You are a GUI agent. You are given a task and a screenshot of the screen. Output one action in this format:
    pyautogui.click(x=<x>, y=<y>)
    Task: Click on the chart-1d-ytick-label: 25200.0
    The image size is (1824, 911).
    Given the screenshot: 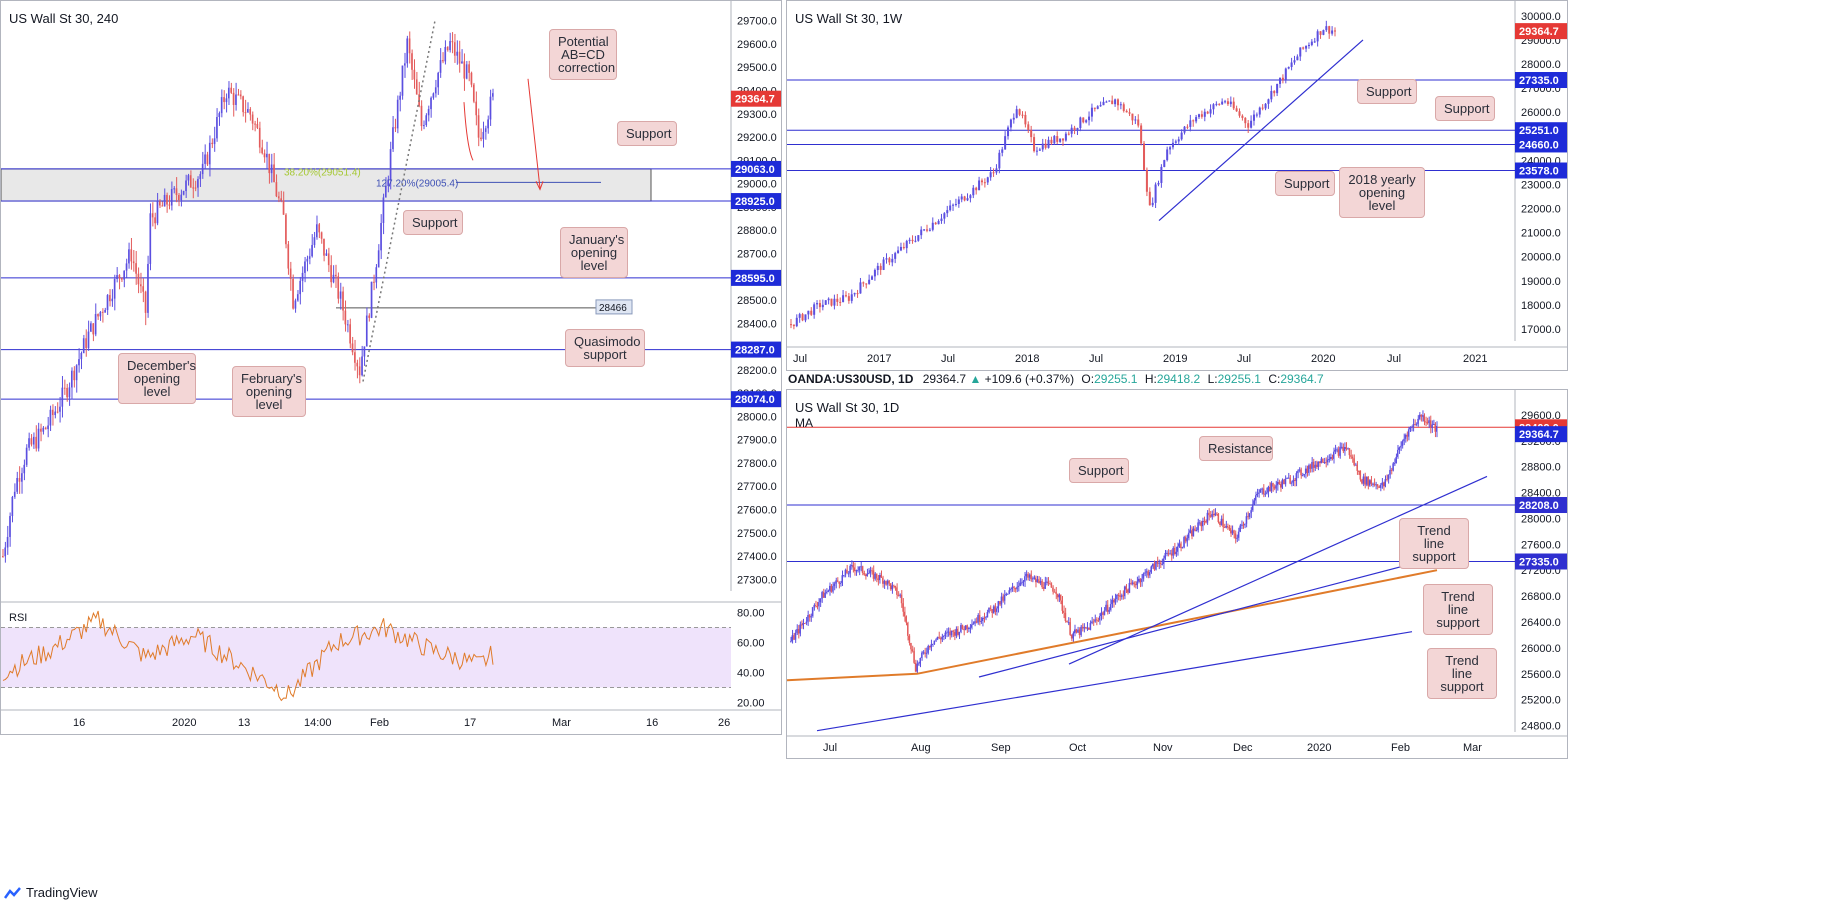 What is the action you would take?
    pyautogui.click(x=1541, y=701)
    